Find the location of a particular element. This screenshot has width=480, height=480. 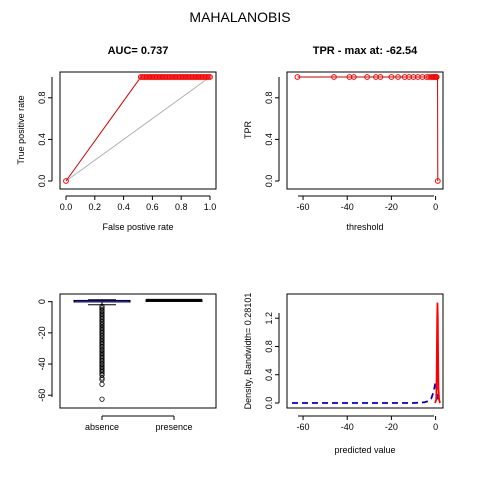

density-x-ticks: -60 -40 -20 0 is located at coordinates (367, 424).